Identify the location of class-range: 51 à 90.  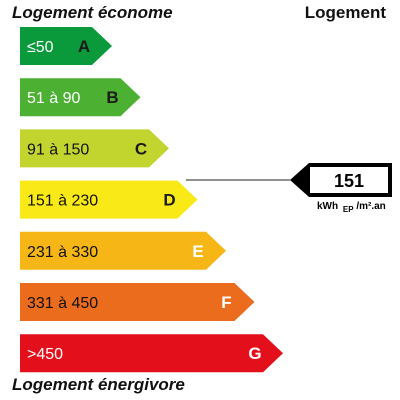
(53, 98).